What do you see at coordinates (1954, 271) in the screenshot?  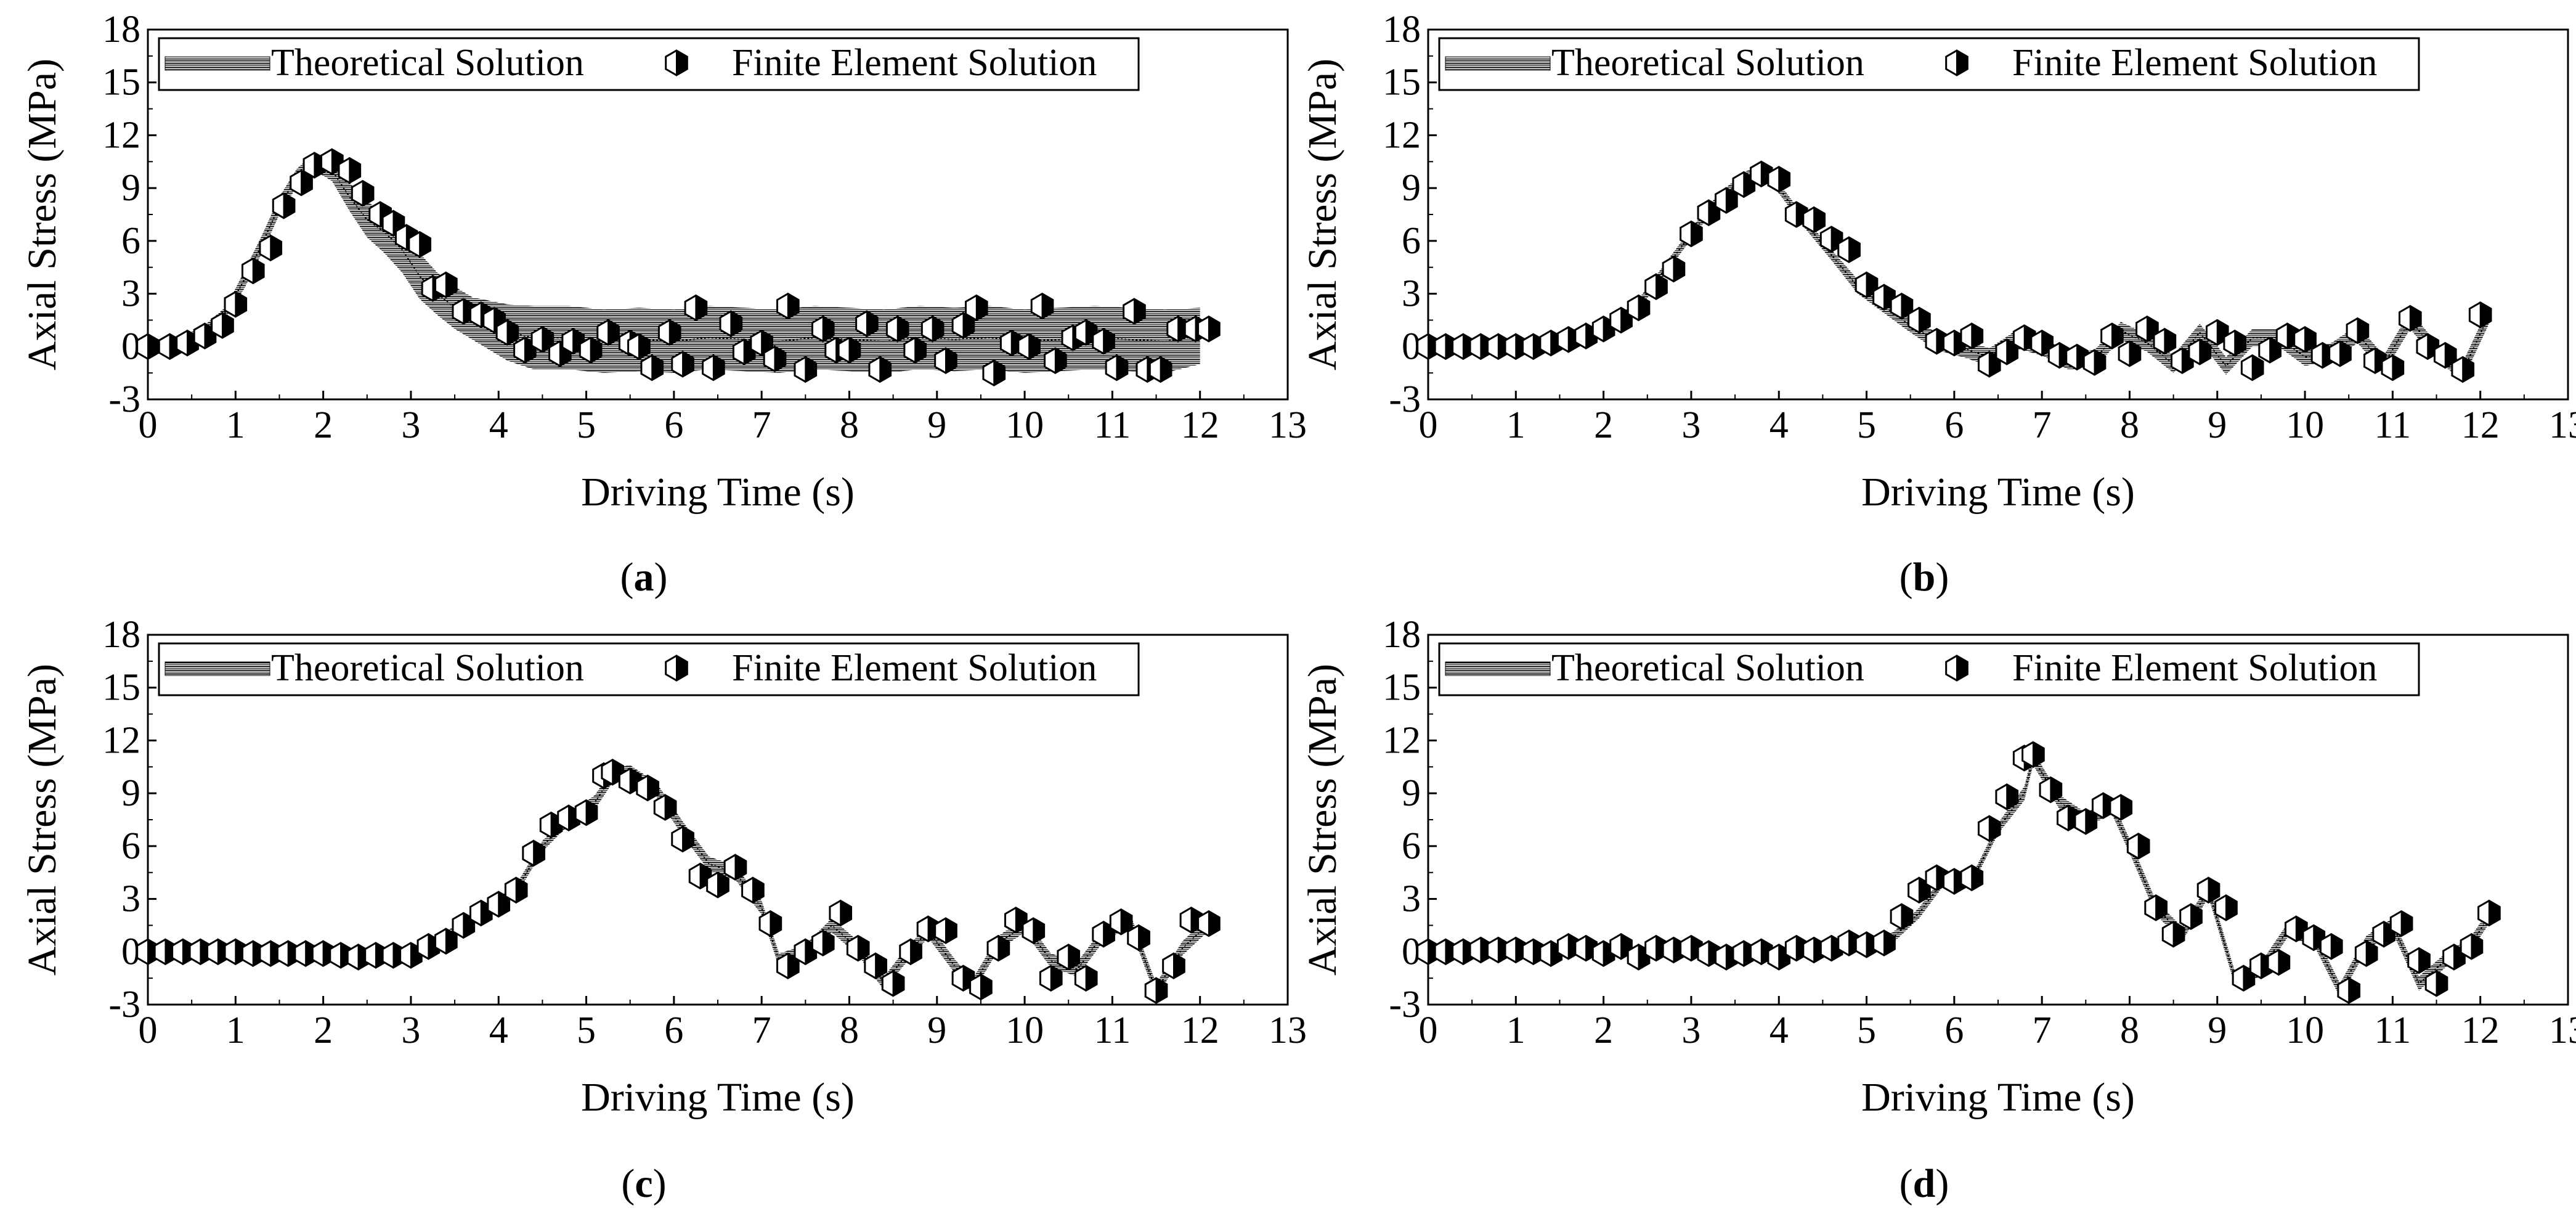 I see `series-finite-element` at bounding box center [1954, 271].